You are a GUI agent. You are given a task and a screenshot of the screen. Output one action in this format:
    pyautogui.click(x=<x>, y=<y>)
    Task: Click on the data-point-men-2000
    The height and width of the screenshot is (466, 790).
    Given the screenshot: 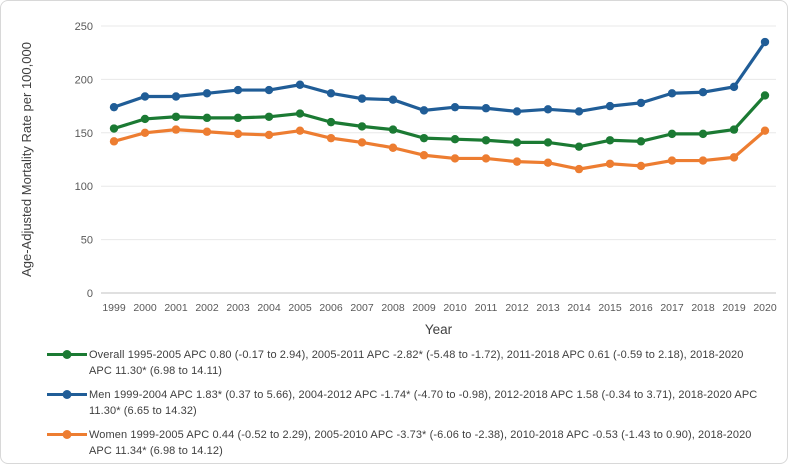 What is the action you would take?
    pyautogui.click(x=145, y=96)
    